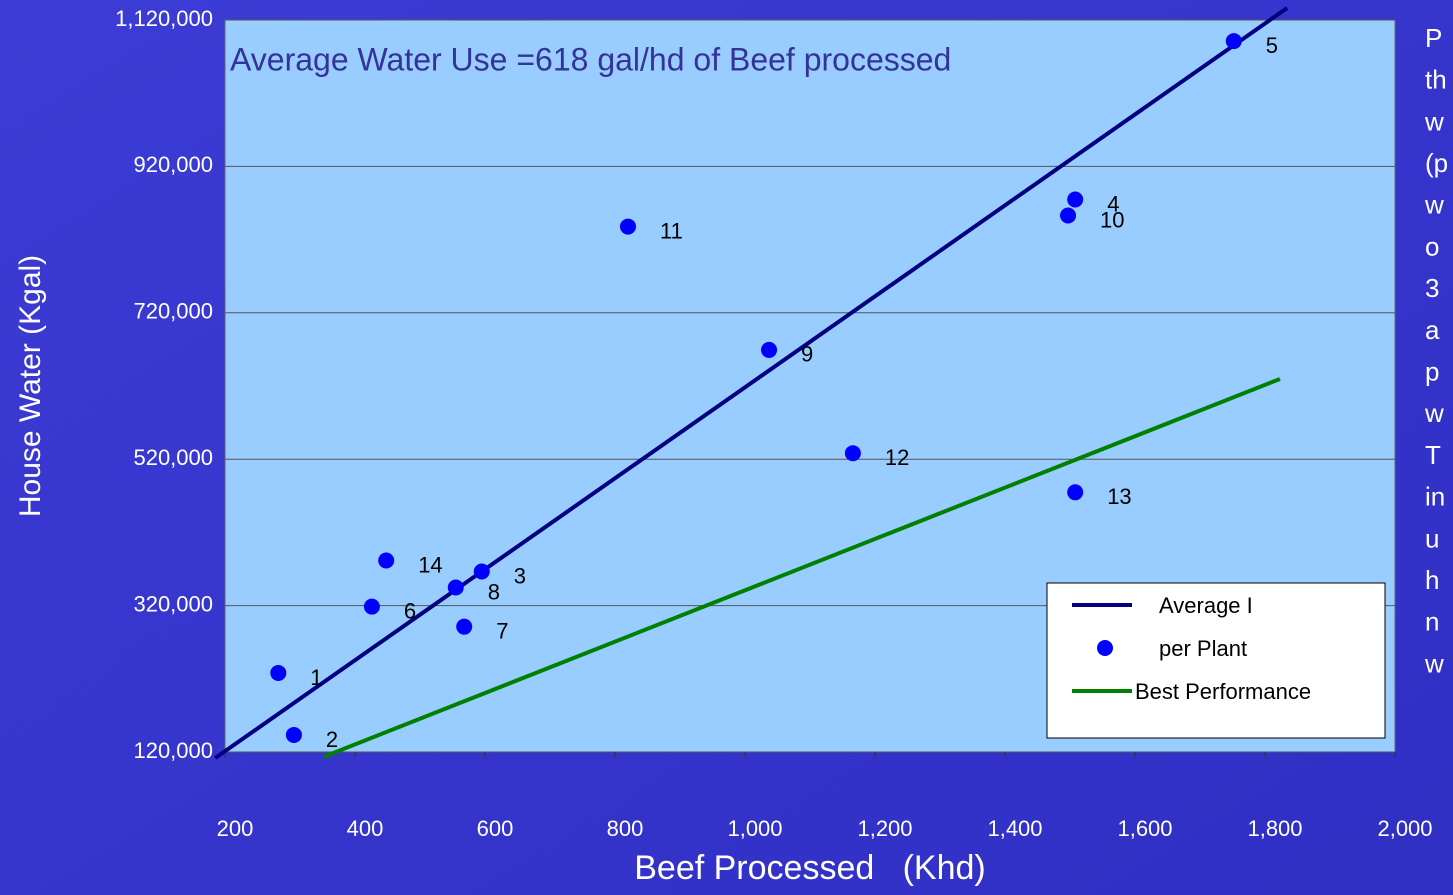  What do you see at coordinates (1113, 203) in the screenshot?
I see `point-label: 4` at bounding box center [1113, 203].